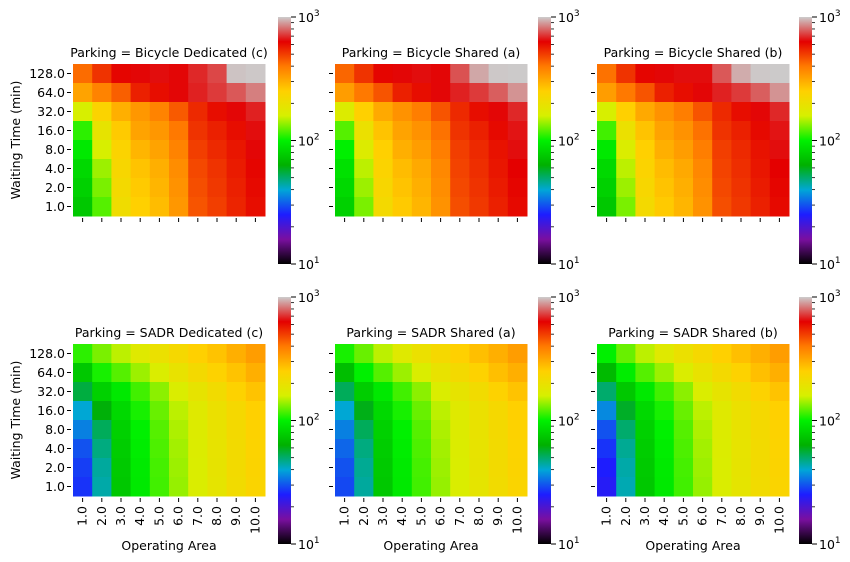  Describe the element at coordinates (516, 520) in the screenshot. I see `x-tick-label: 10.0` at that location.